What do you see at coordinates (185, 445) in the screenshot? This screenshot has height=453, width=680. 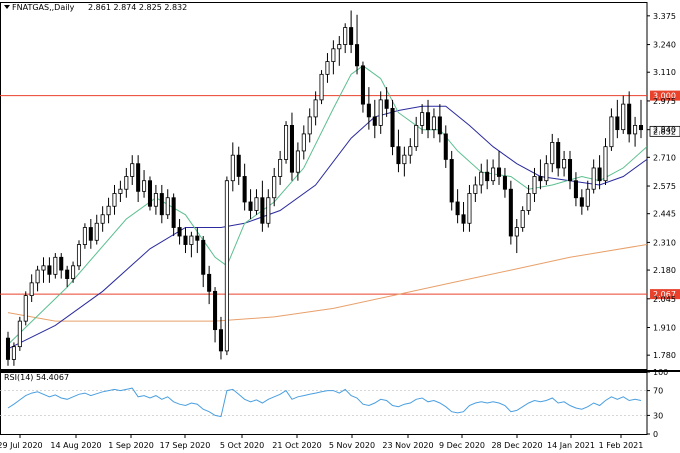 I see `time-tick-label: 17 Sep 2020` at bounding box center [185, 445].